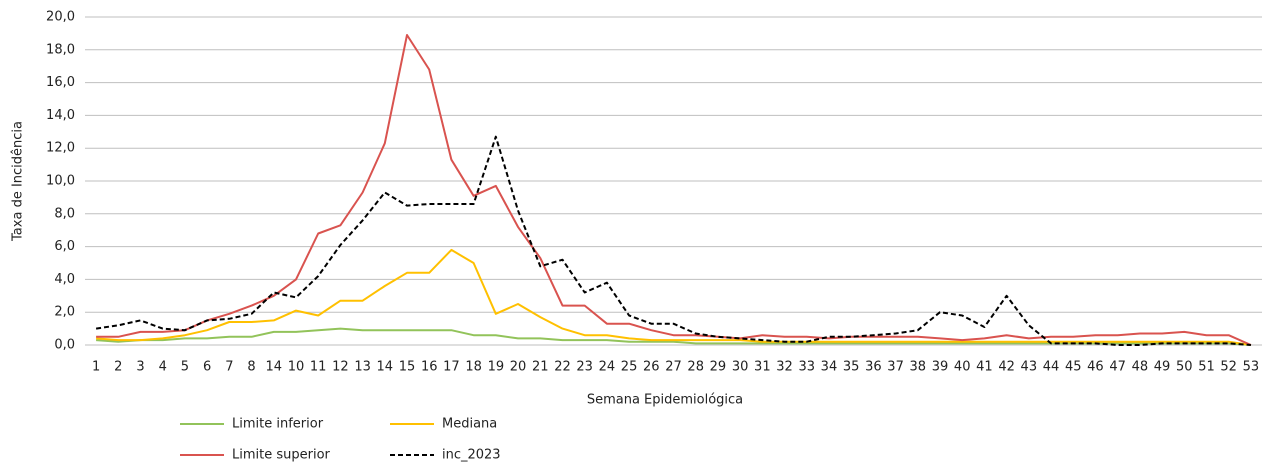 This screenshot has height=467, width=1273. I want to click on x-tick-label: 49, so click(1162, 367).